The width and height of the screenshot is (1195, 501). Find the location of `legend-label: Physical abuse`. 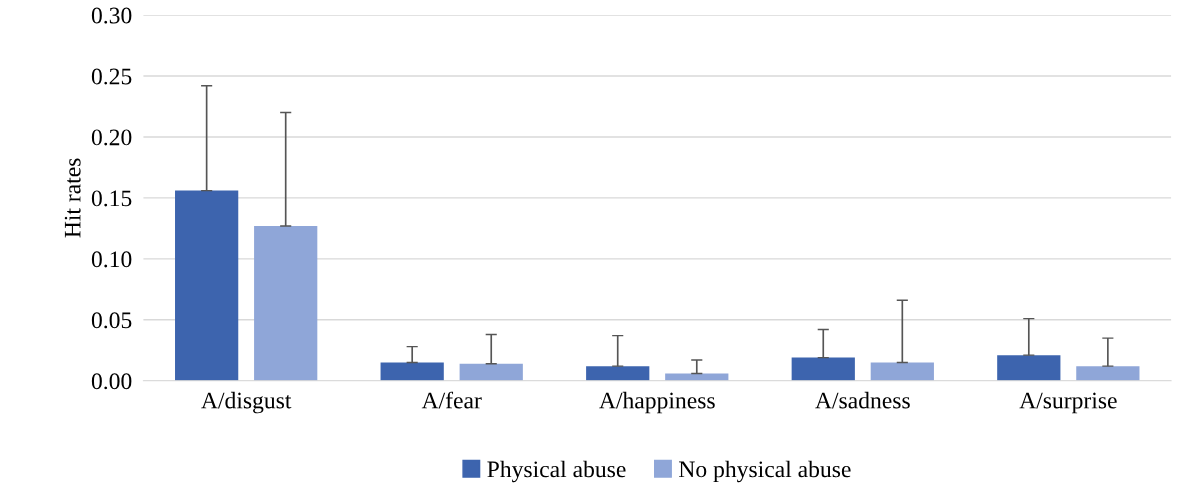

legend-label: Physical abuse is located at coordinates (556, 471).